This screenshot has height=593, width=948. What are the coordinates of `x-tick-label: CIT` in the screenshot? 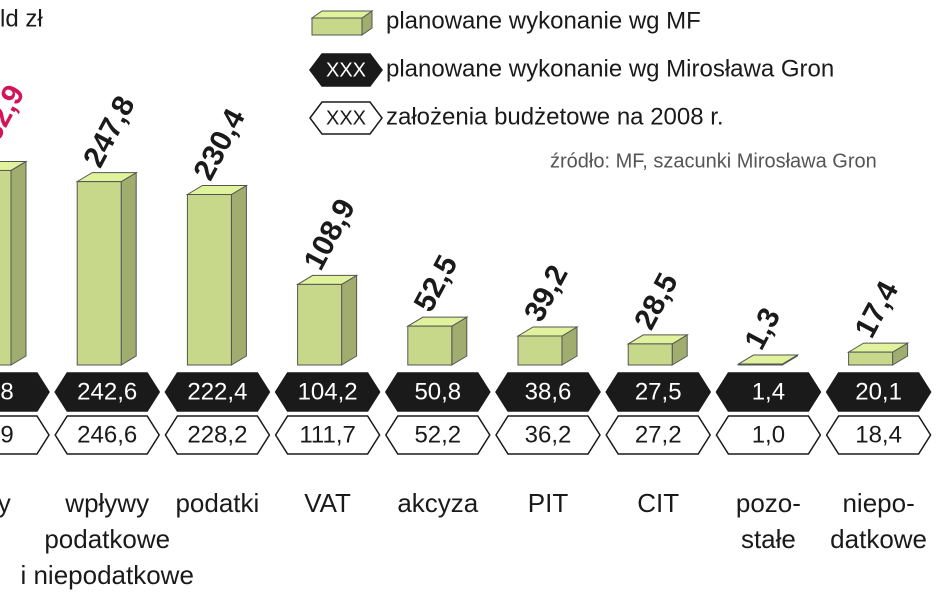 It's located at (658, 503).